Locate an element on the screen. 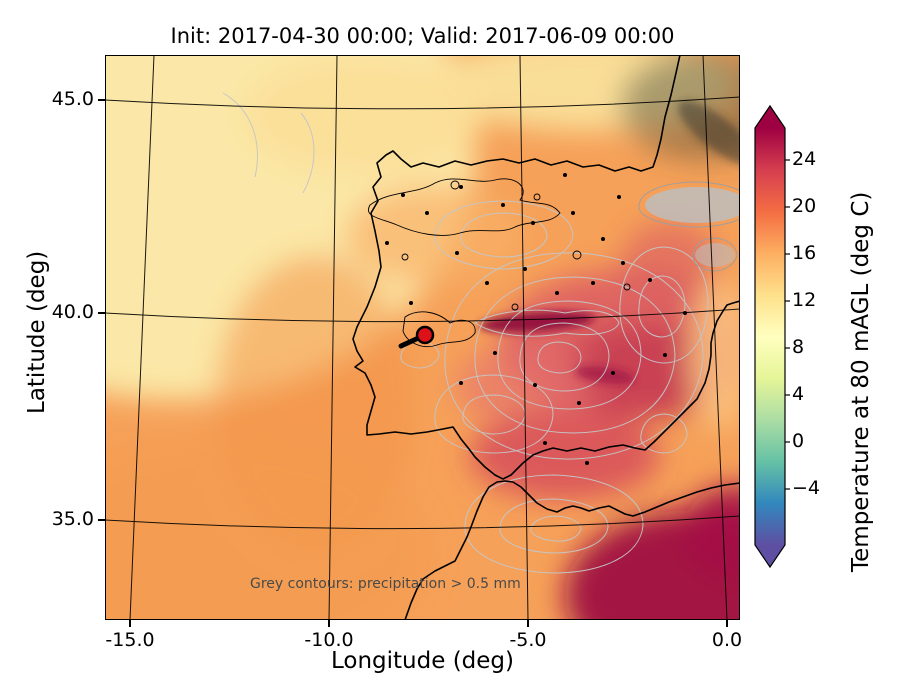 Image resolution: width=900 pixels, height=700 pixels. colorbar-label: Temperature at 80 mAGL (deg C) is located at coordinates (861, 381).